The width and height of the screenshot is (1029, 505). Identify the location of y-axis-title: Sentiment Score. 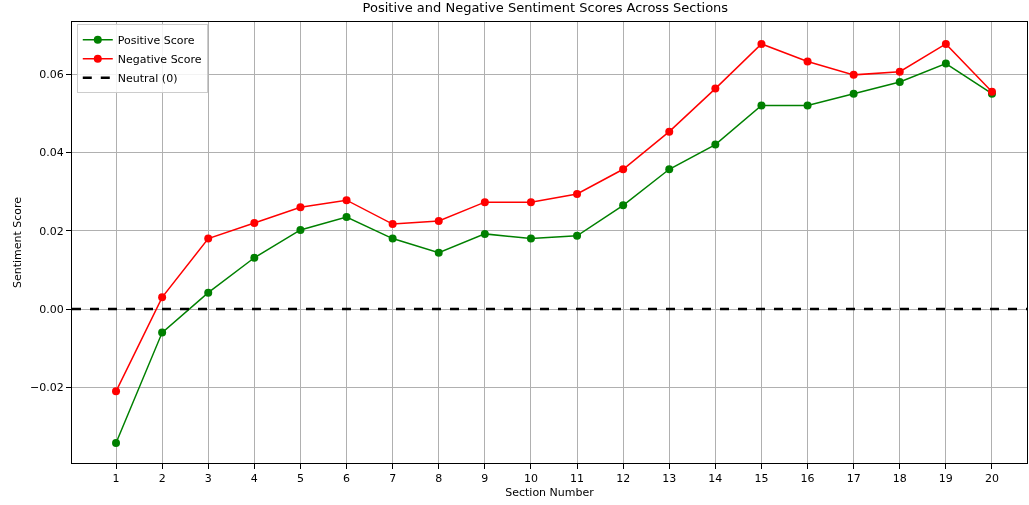
(17, 242).